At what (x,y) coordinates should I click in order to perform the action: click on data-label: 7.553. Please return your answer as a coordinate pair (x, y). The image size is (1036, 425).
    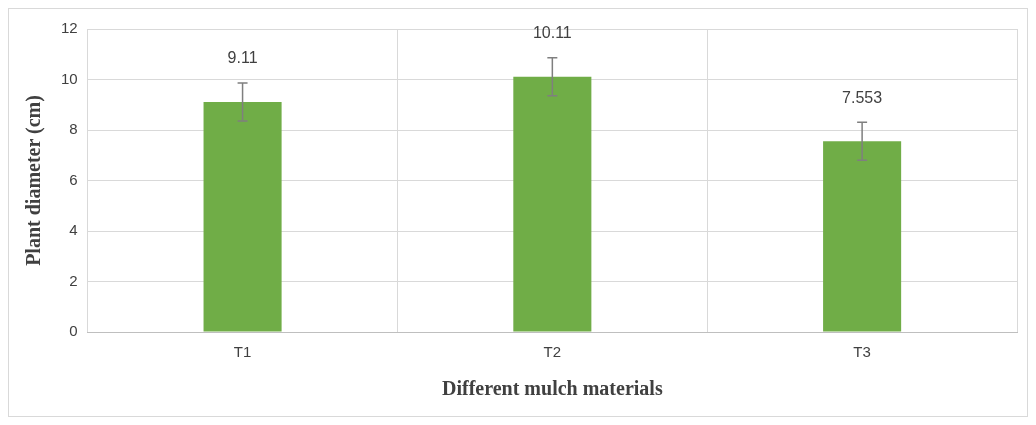
    Looking at the image, I should click on (862, 97).